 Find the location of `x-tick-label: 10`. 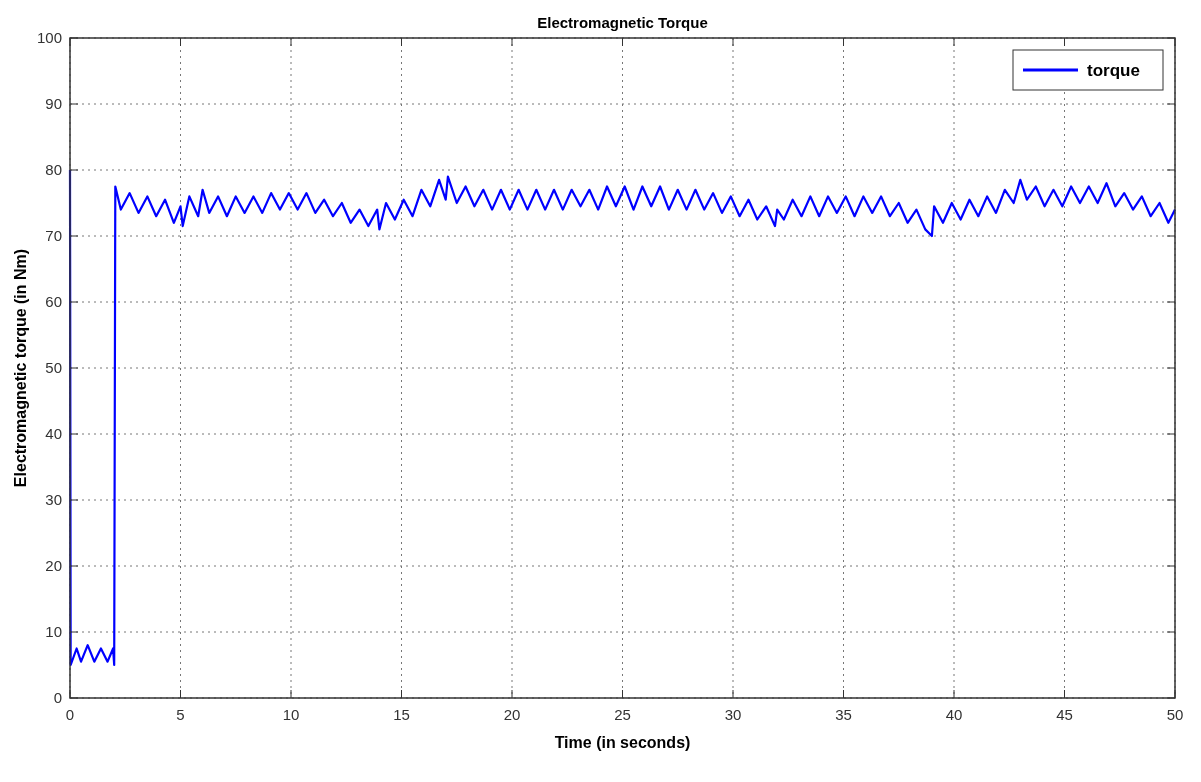

x-tick-label: 10 is located at coordinates (291, 714).